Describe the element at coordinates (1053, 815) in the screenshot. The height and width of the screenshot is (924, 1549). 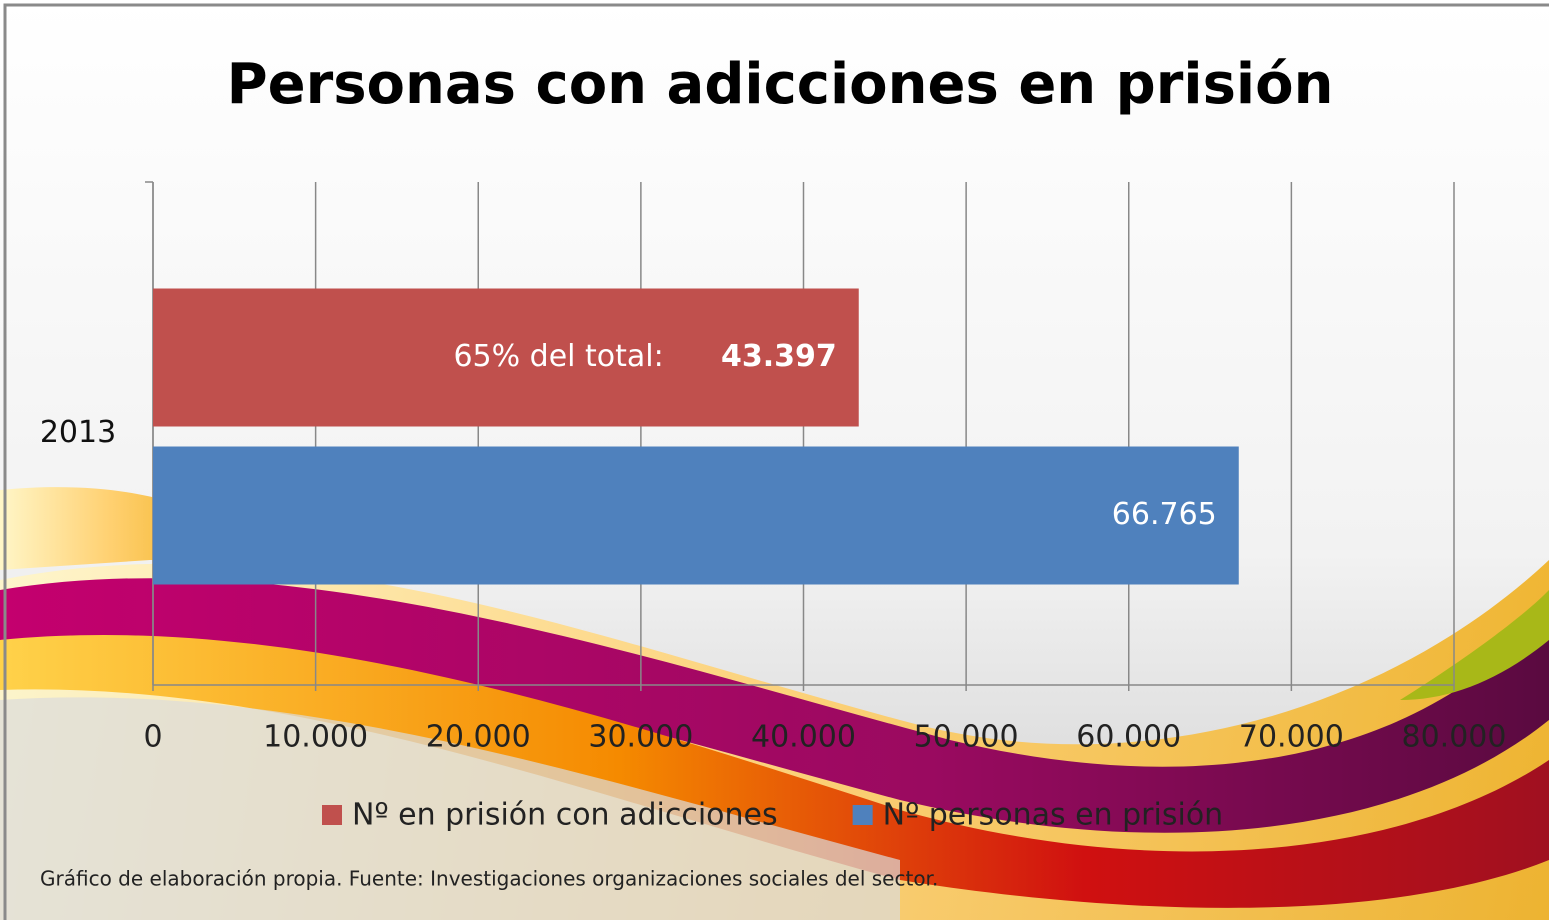
I see `legend-label: Nº personas en prisión` at that location.